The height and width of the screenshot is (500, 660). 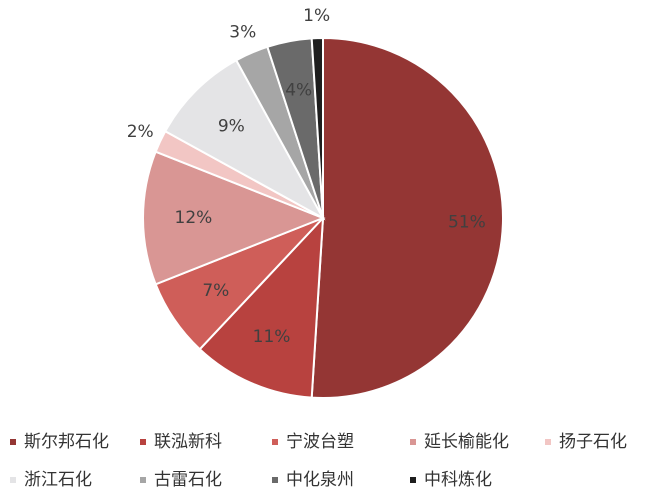 I want to click on slice-label: 9%, so click(x=231, y=126).